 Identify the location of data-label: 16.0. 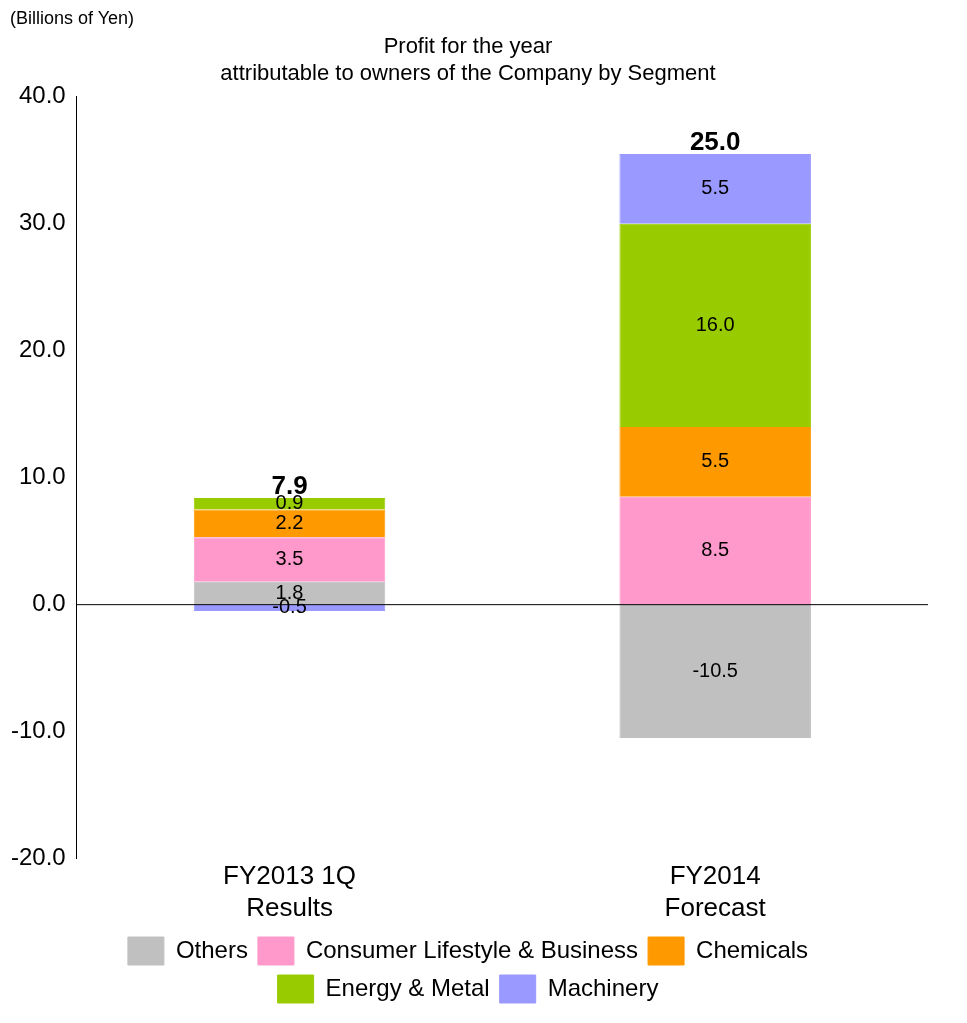
(715, 323).